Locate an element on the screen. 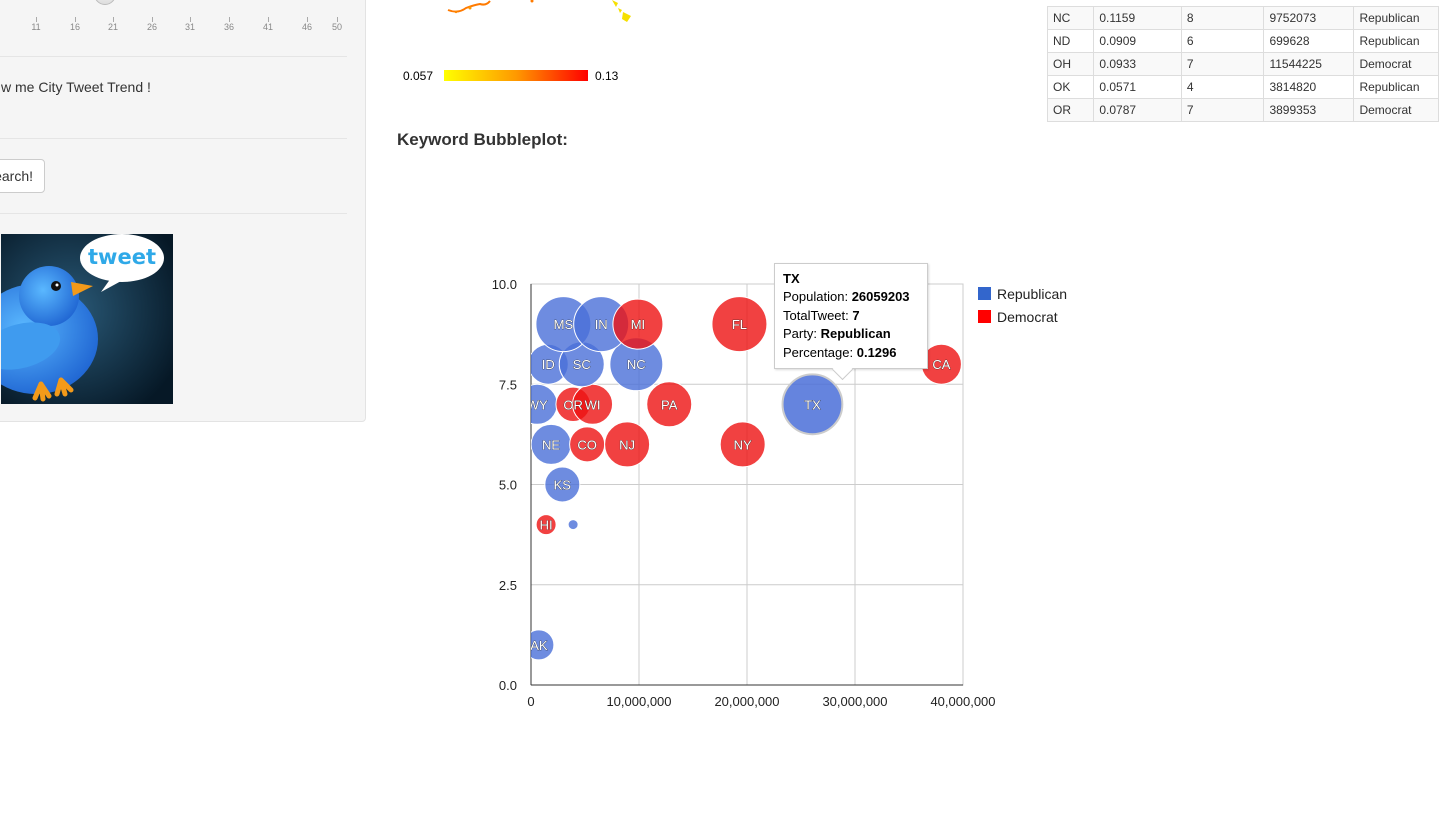 The width and height of the screenshot is (1439, 813). search-button: Search! is located at coordinates (22, 176).